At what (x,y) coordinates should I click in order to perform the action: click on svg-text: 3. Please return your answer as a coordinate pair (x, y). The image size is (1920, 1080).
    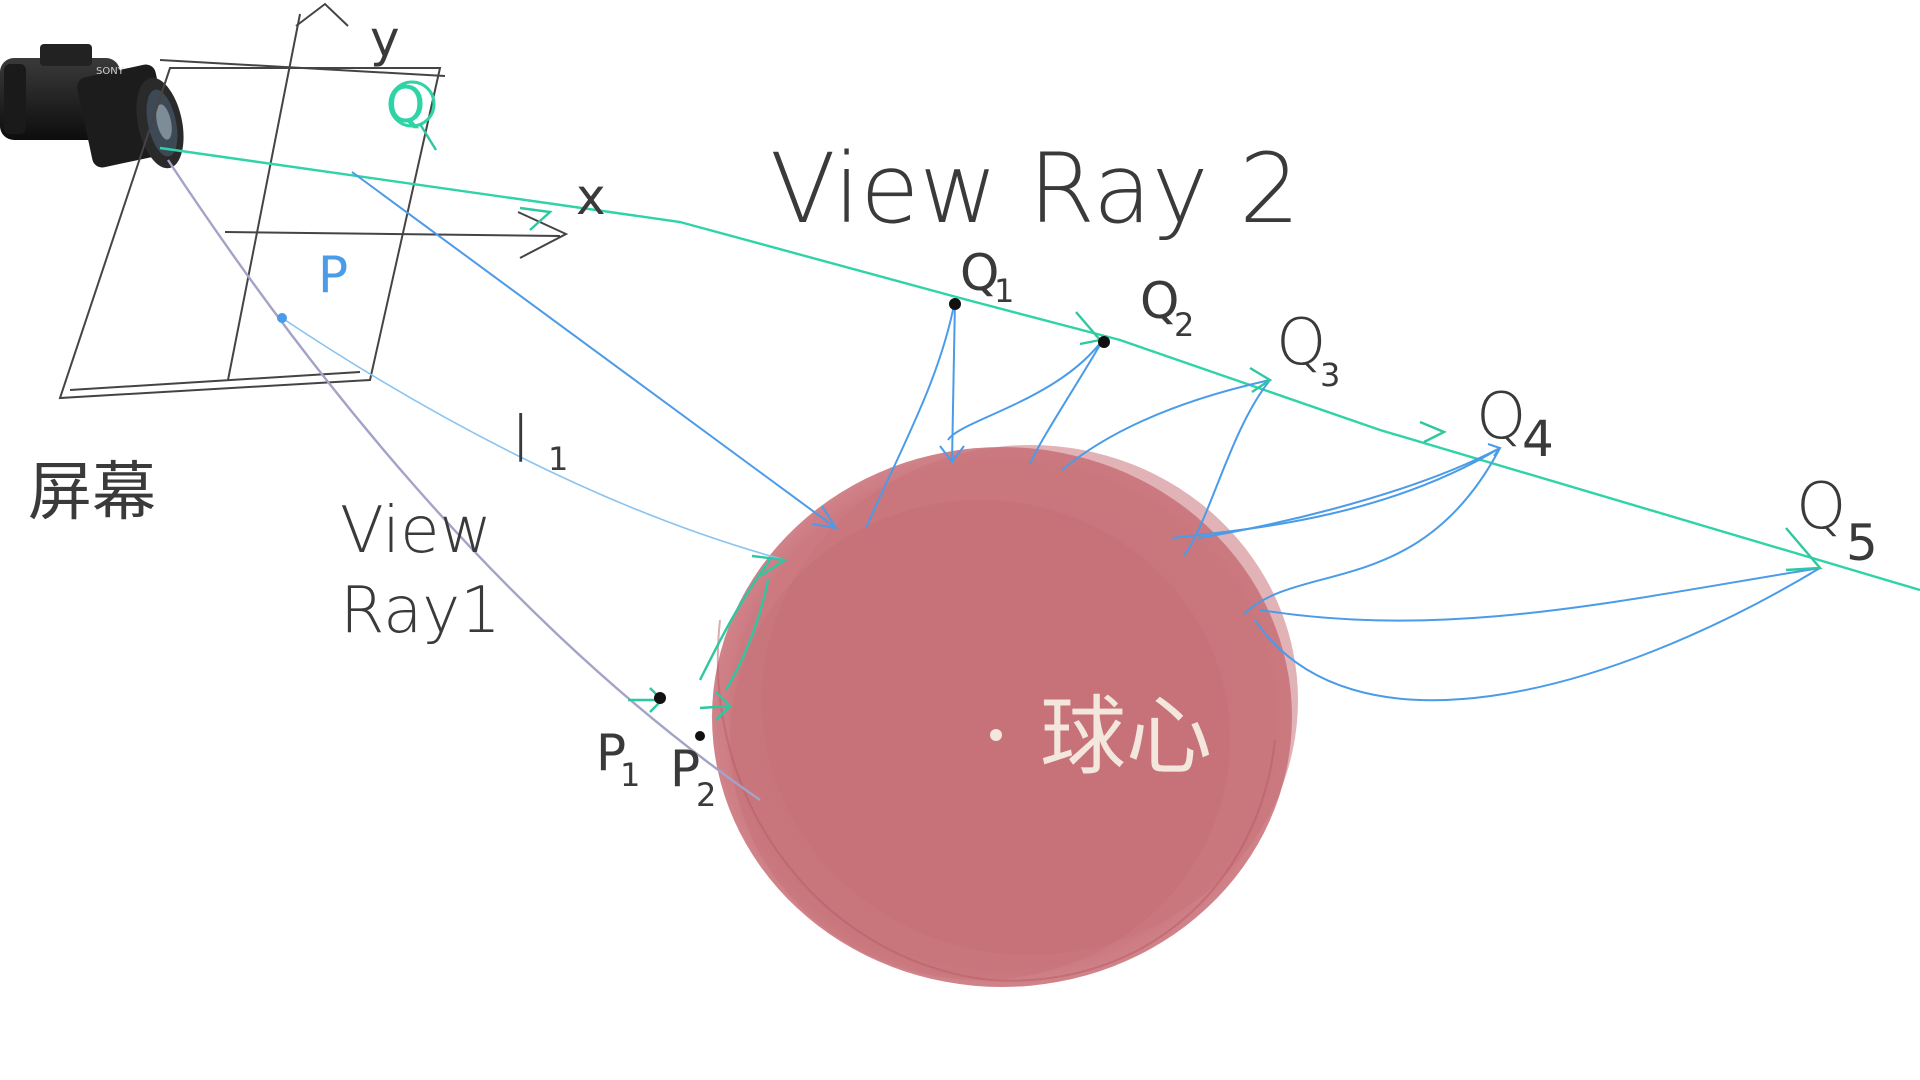
    Looking at the image, I should click on (1330, 375).